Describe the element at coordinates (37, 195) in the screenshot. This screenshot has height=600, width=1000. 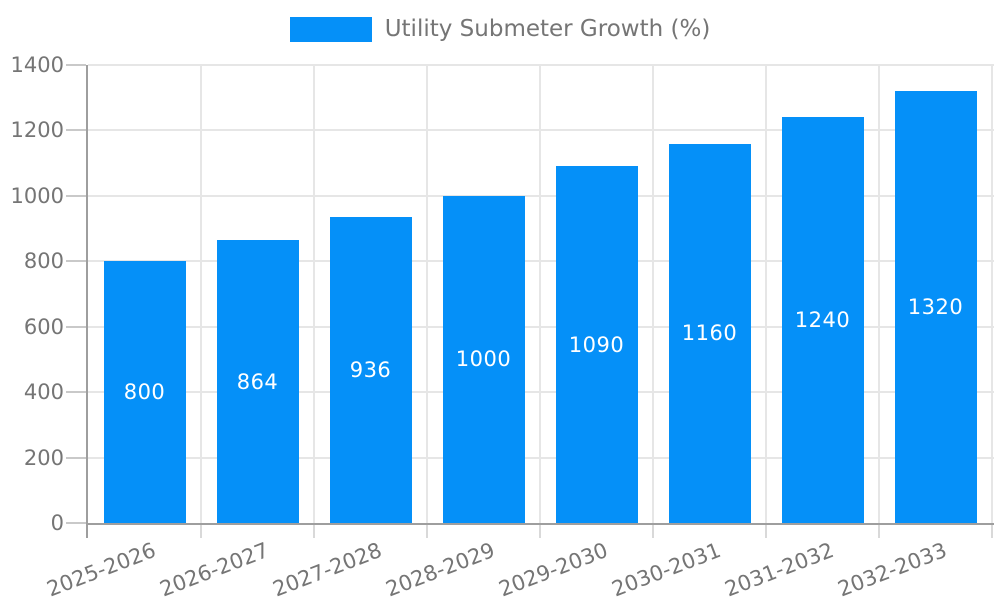
I see `y-axis-tick-label-1000: 1000` at that location.